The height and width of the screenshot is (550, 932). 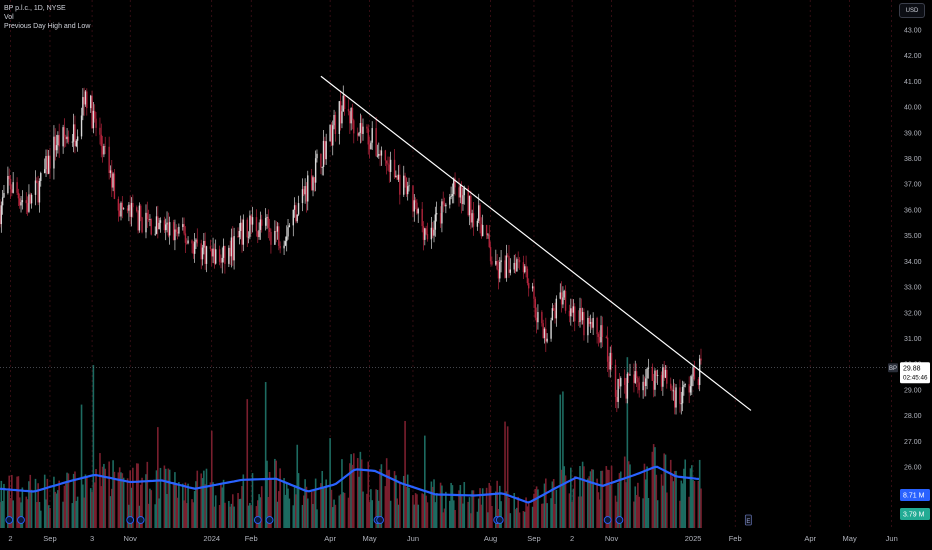 I want to click on price-badge, so click(x=915, y=373).